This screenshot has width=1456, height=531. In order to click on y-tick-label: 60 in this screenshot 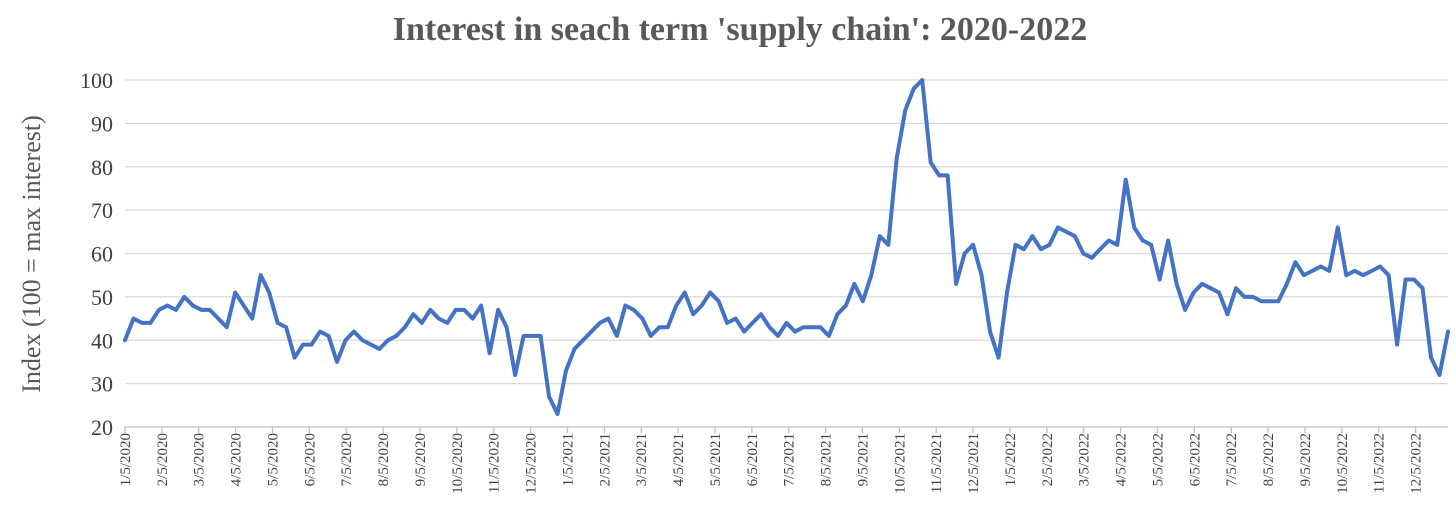, I will do `click(102, 254)`.